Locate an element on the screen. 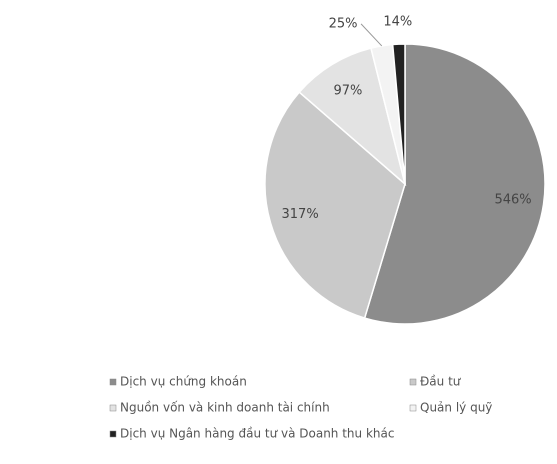 Image resolution: width=557 pixels, height=464 pixels. data-label: 546% is located at coordinates (512, 199).